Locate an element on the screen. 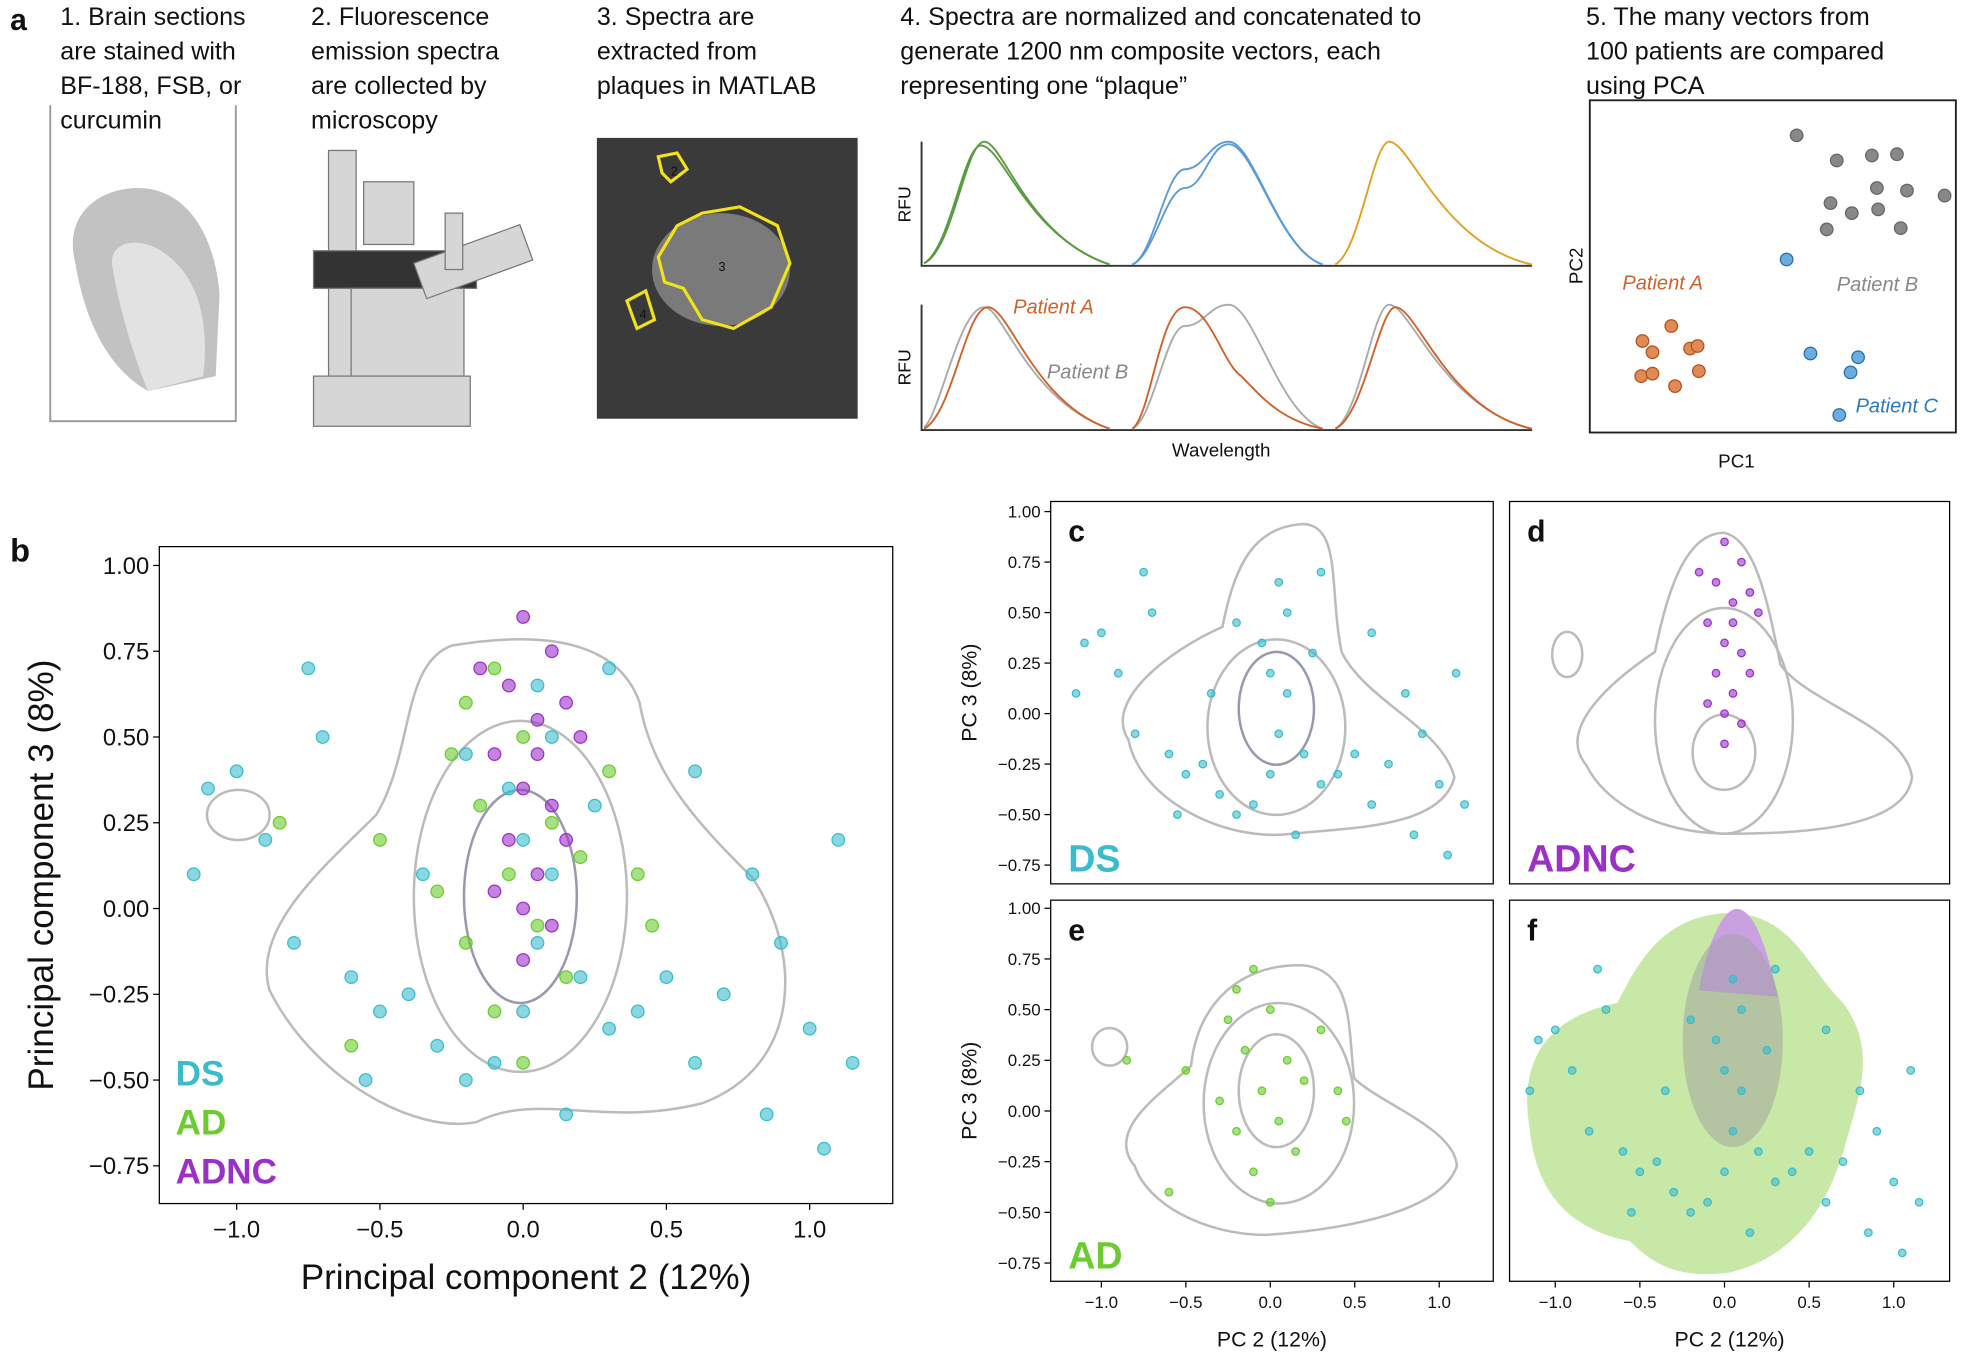 The image size is (1966, 1354). step-caption: extracted from is located at coordinates (677, 52).